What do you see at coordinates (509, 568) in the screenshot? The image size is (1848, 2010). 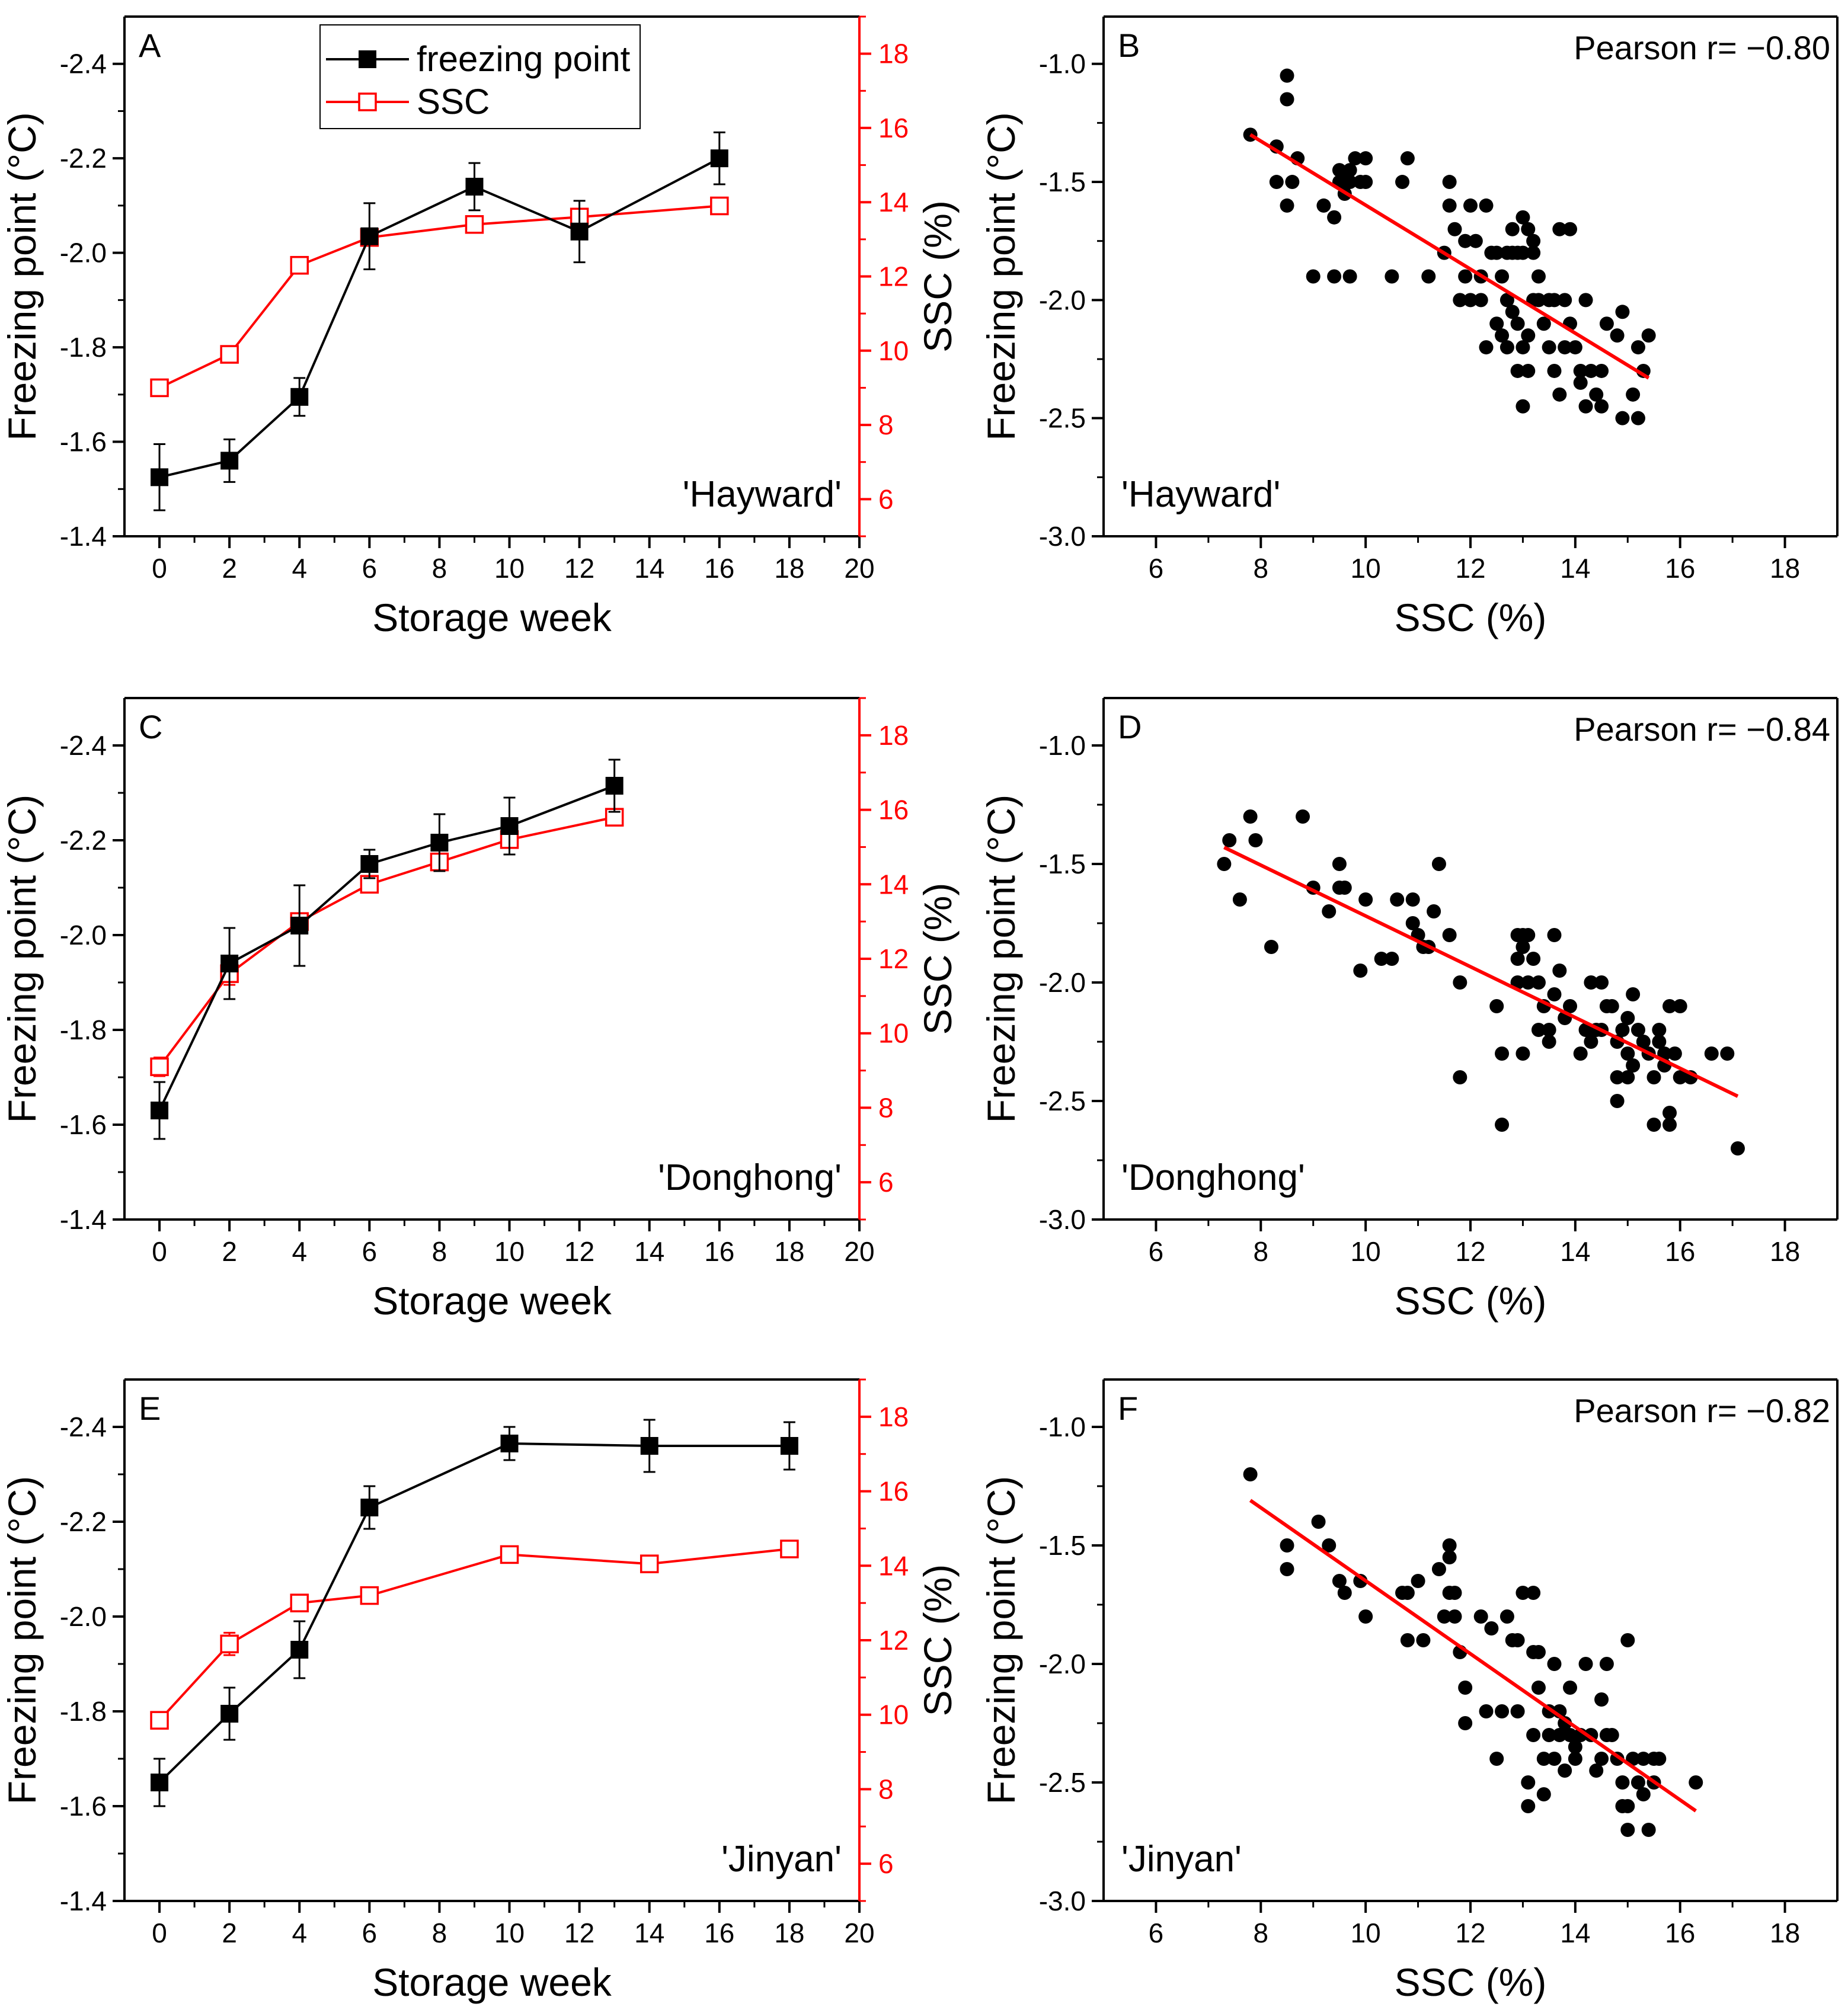 I see `panel-a-x-tick-label: 10` at bounding box center [509, 568].